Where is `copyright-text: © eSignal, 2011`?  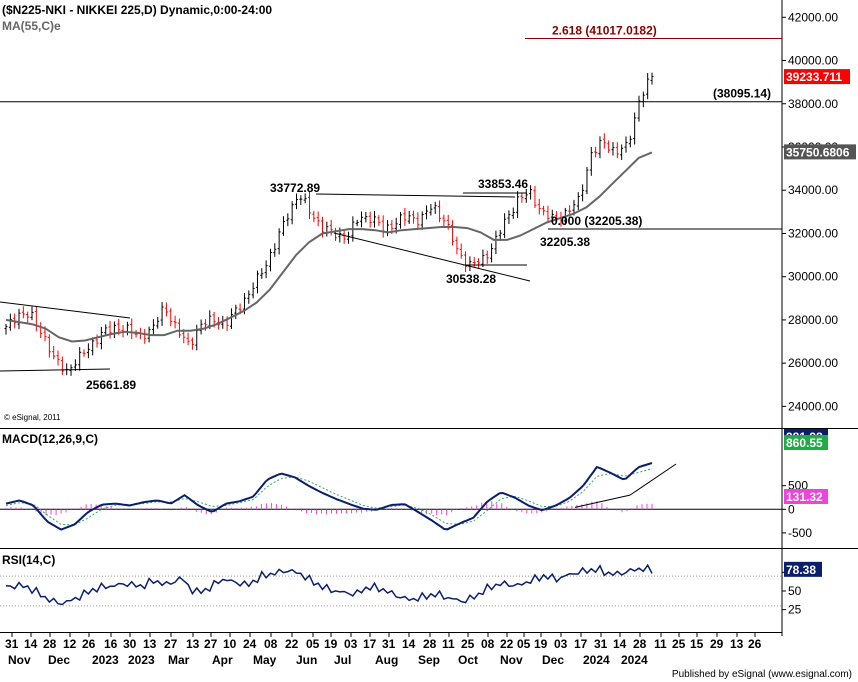 copyright-text: © eSignal, 2011 is located at coordinates (32, 417).